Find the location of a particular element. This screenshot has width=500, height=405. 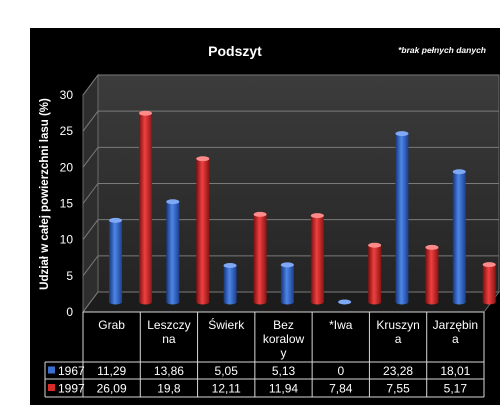

y-tick-label: 20 is located at coordinates (67, 167).